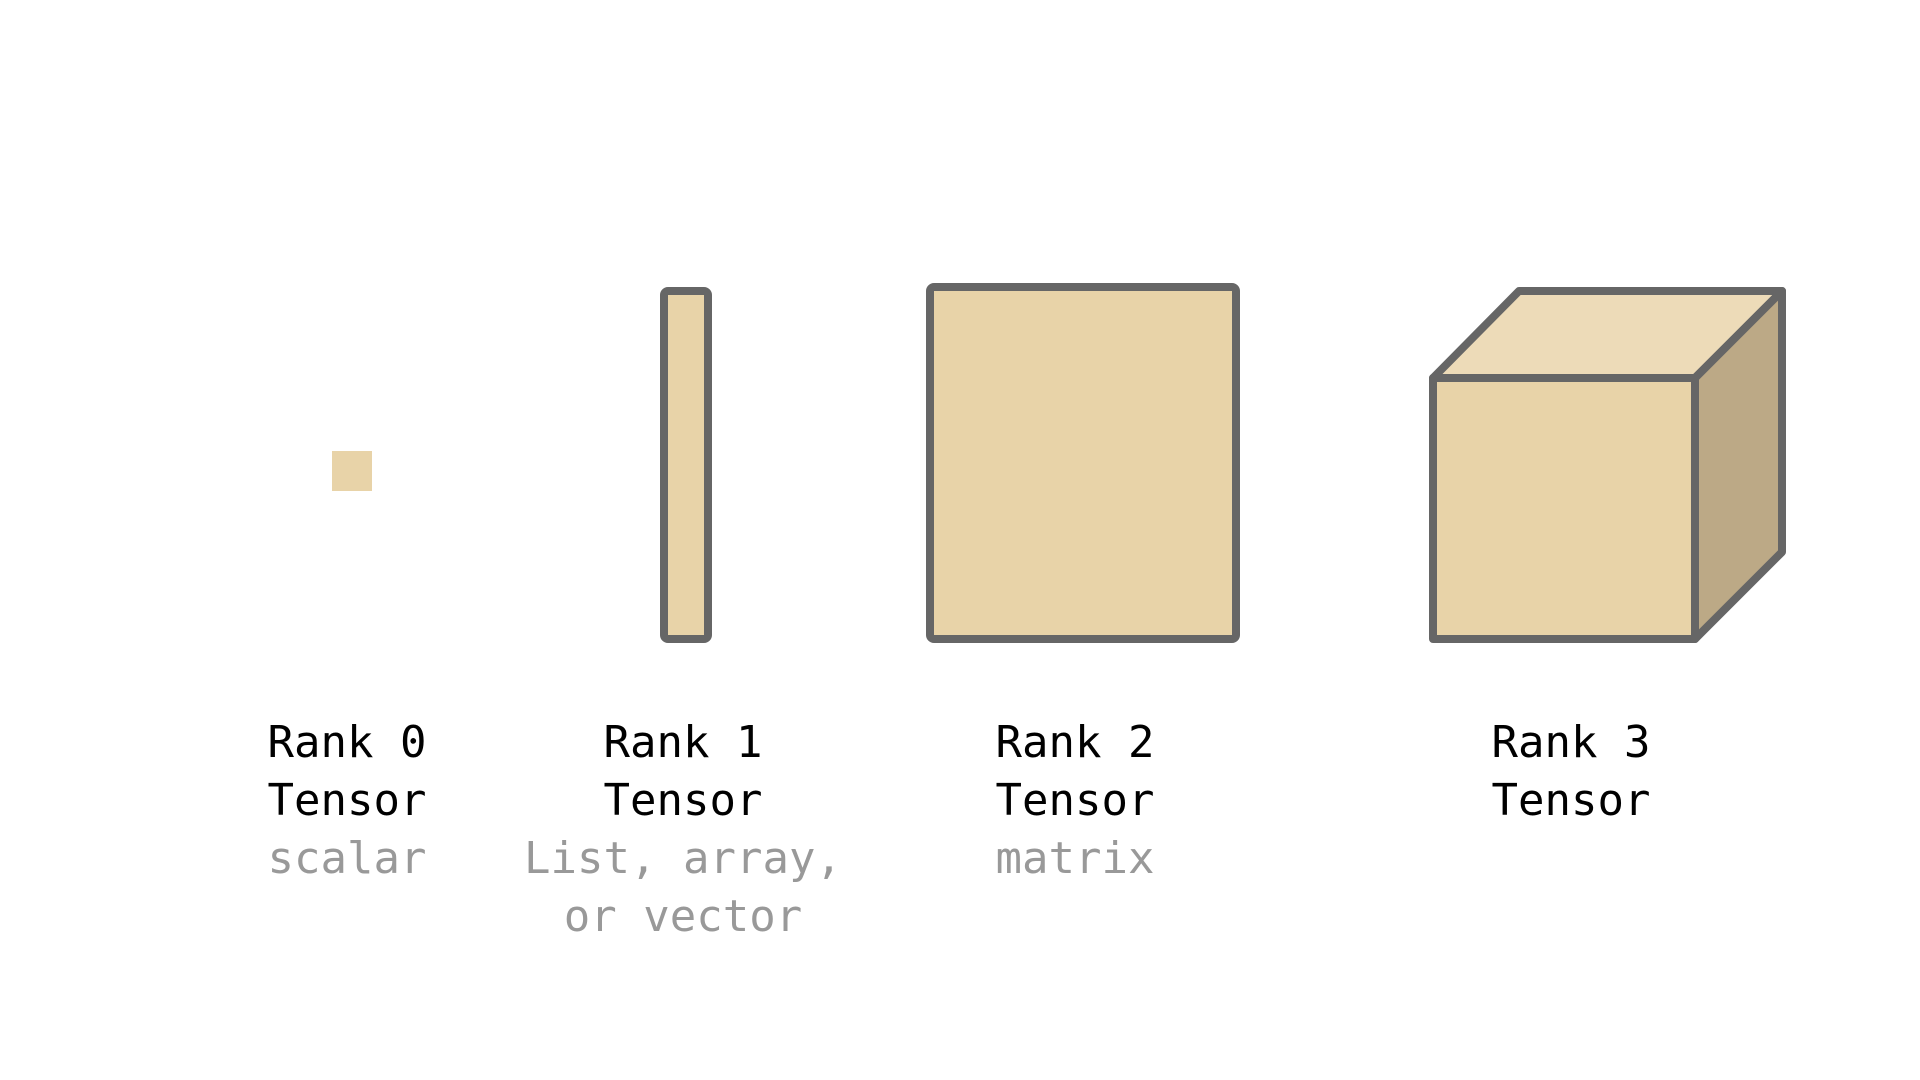 This screenshot has width=1920, height=1080. Describe the element at coordinates (347, 858) in the screenshot. I see `rank0-subtitle-line1: scalar` at that location.